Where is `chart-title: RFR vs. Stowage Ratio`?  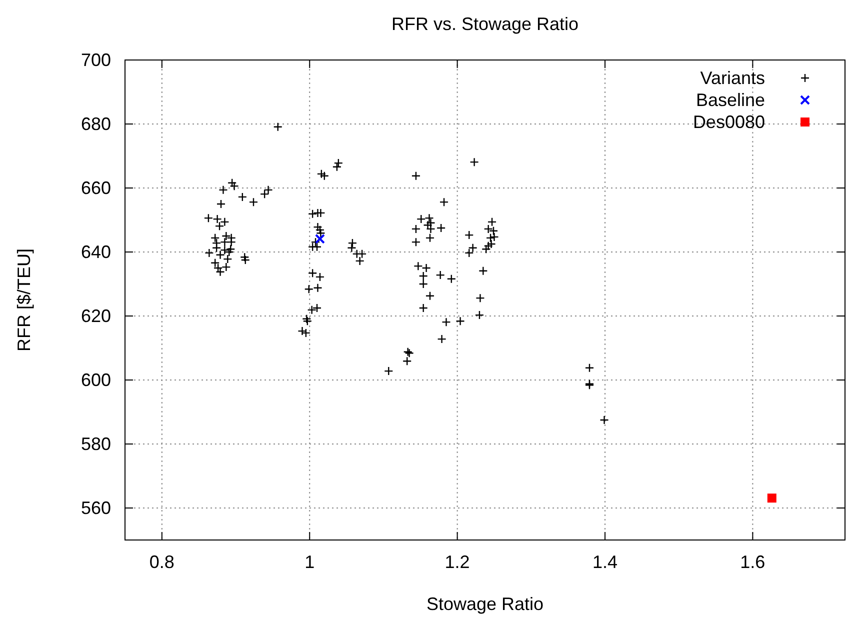
chart-title: RFR vs. Stowage Ratio is located at coordinates (485, 24).